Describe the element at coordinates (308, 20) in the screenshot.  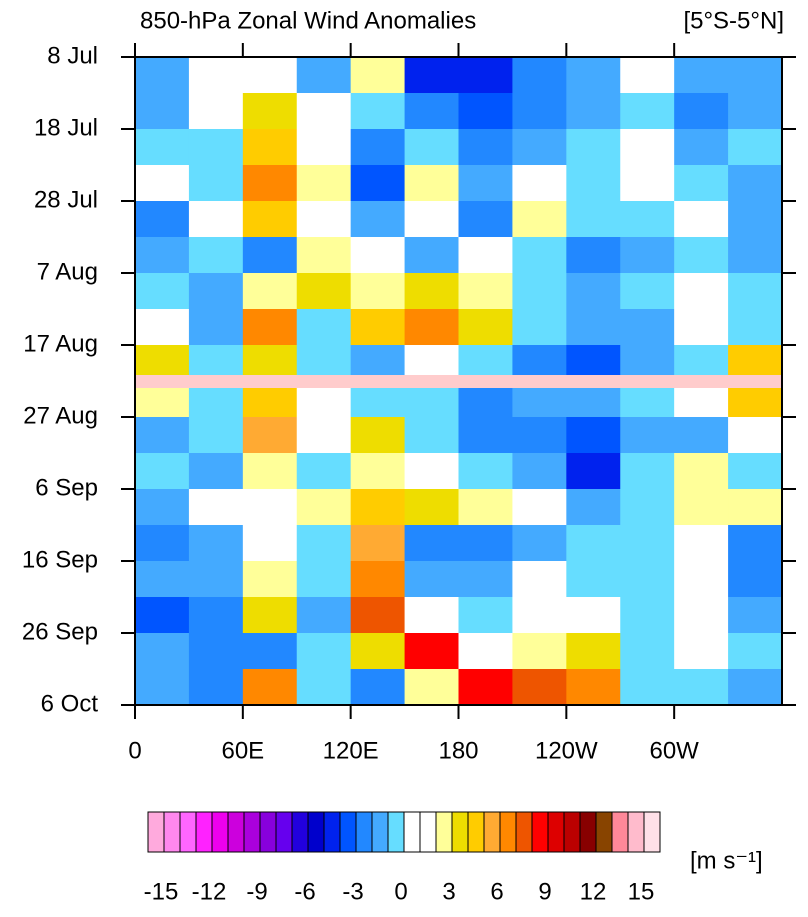
I see `chart-title: 850-hPa Zonal Wind Anomalies` at that location.